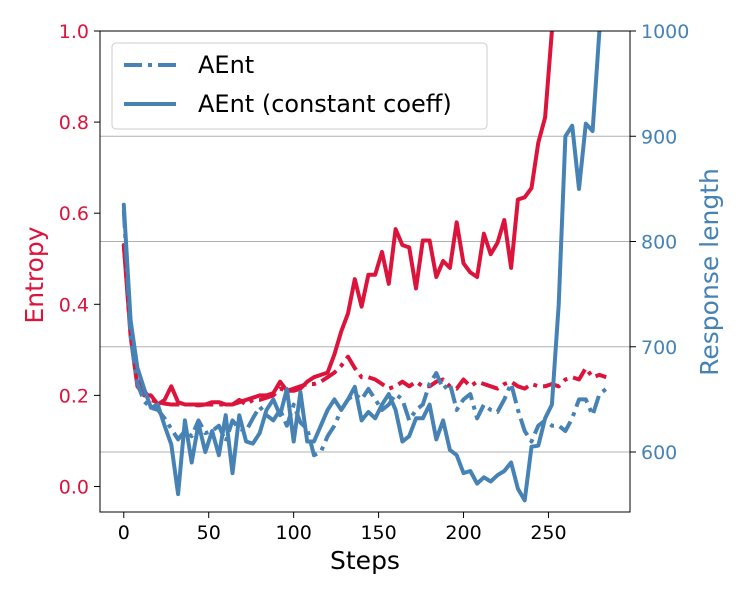  Describe the element at coordinates (365, 560) in the screenshot. I see `x-axis-title: Steps` at that location.